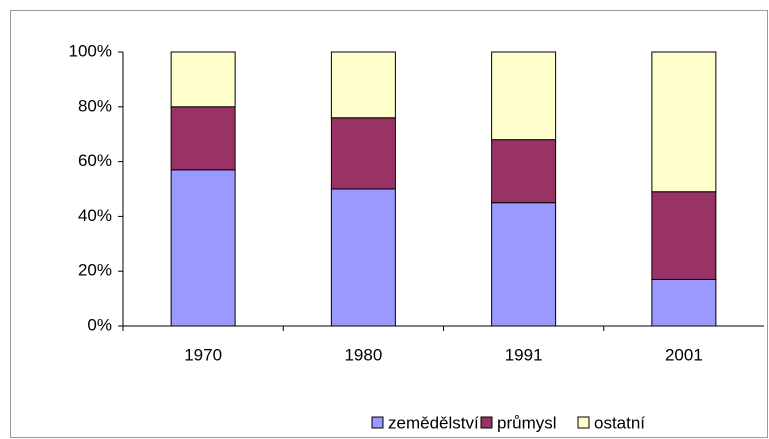 This screenshot has height=439, width=769. I want to click on y-tick-label: 40%, so click(95, 215).